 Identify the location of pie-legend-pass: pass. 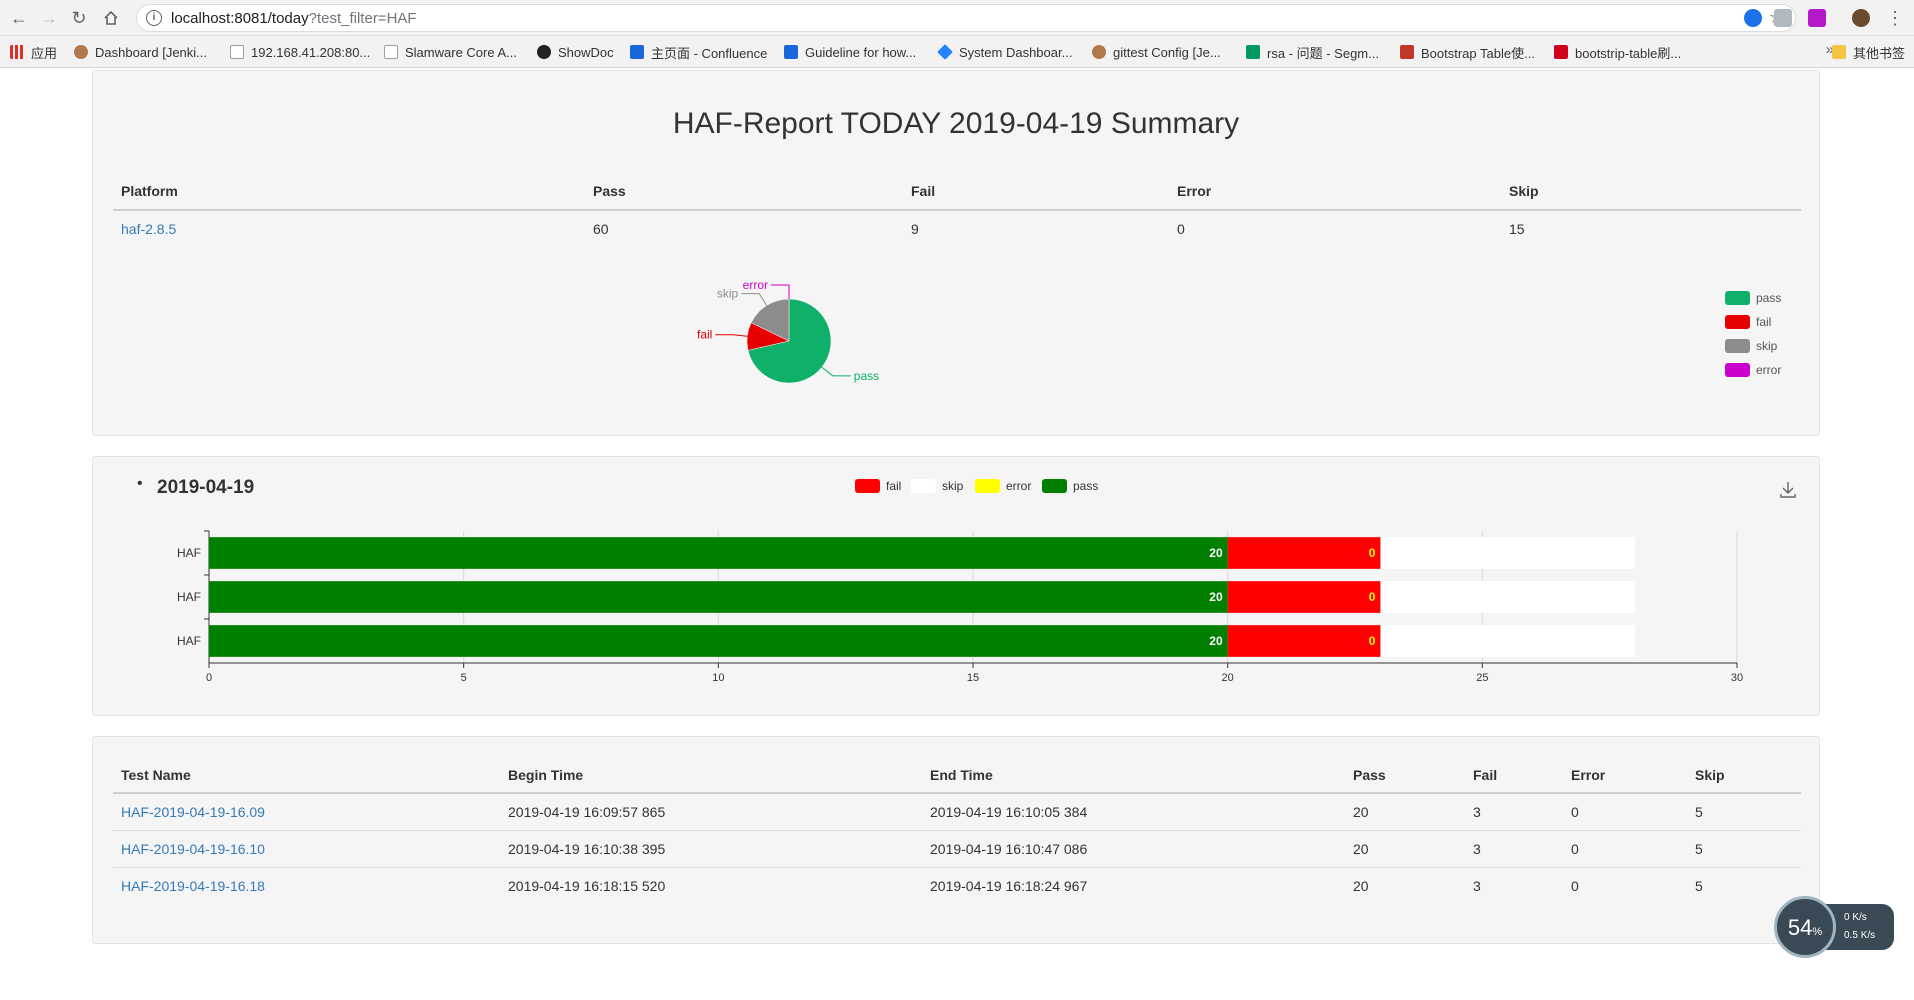
(1753, 298).